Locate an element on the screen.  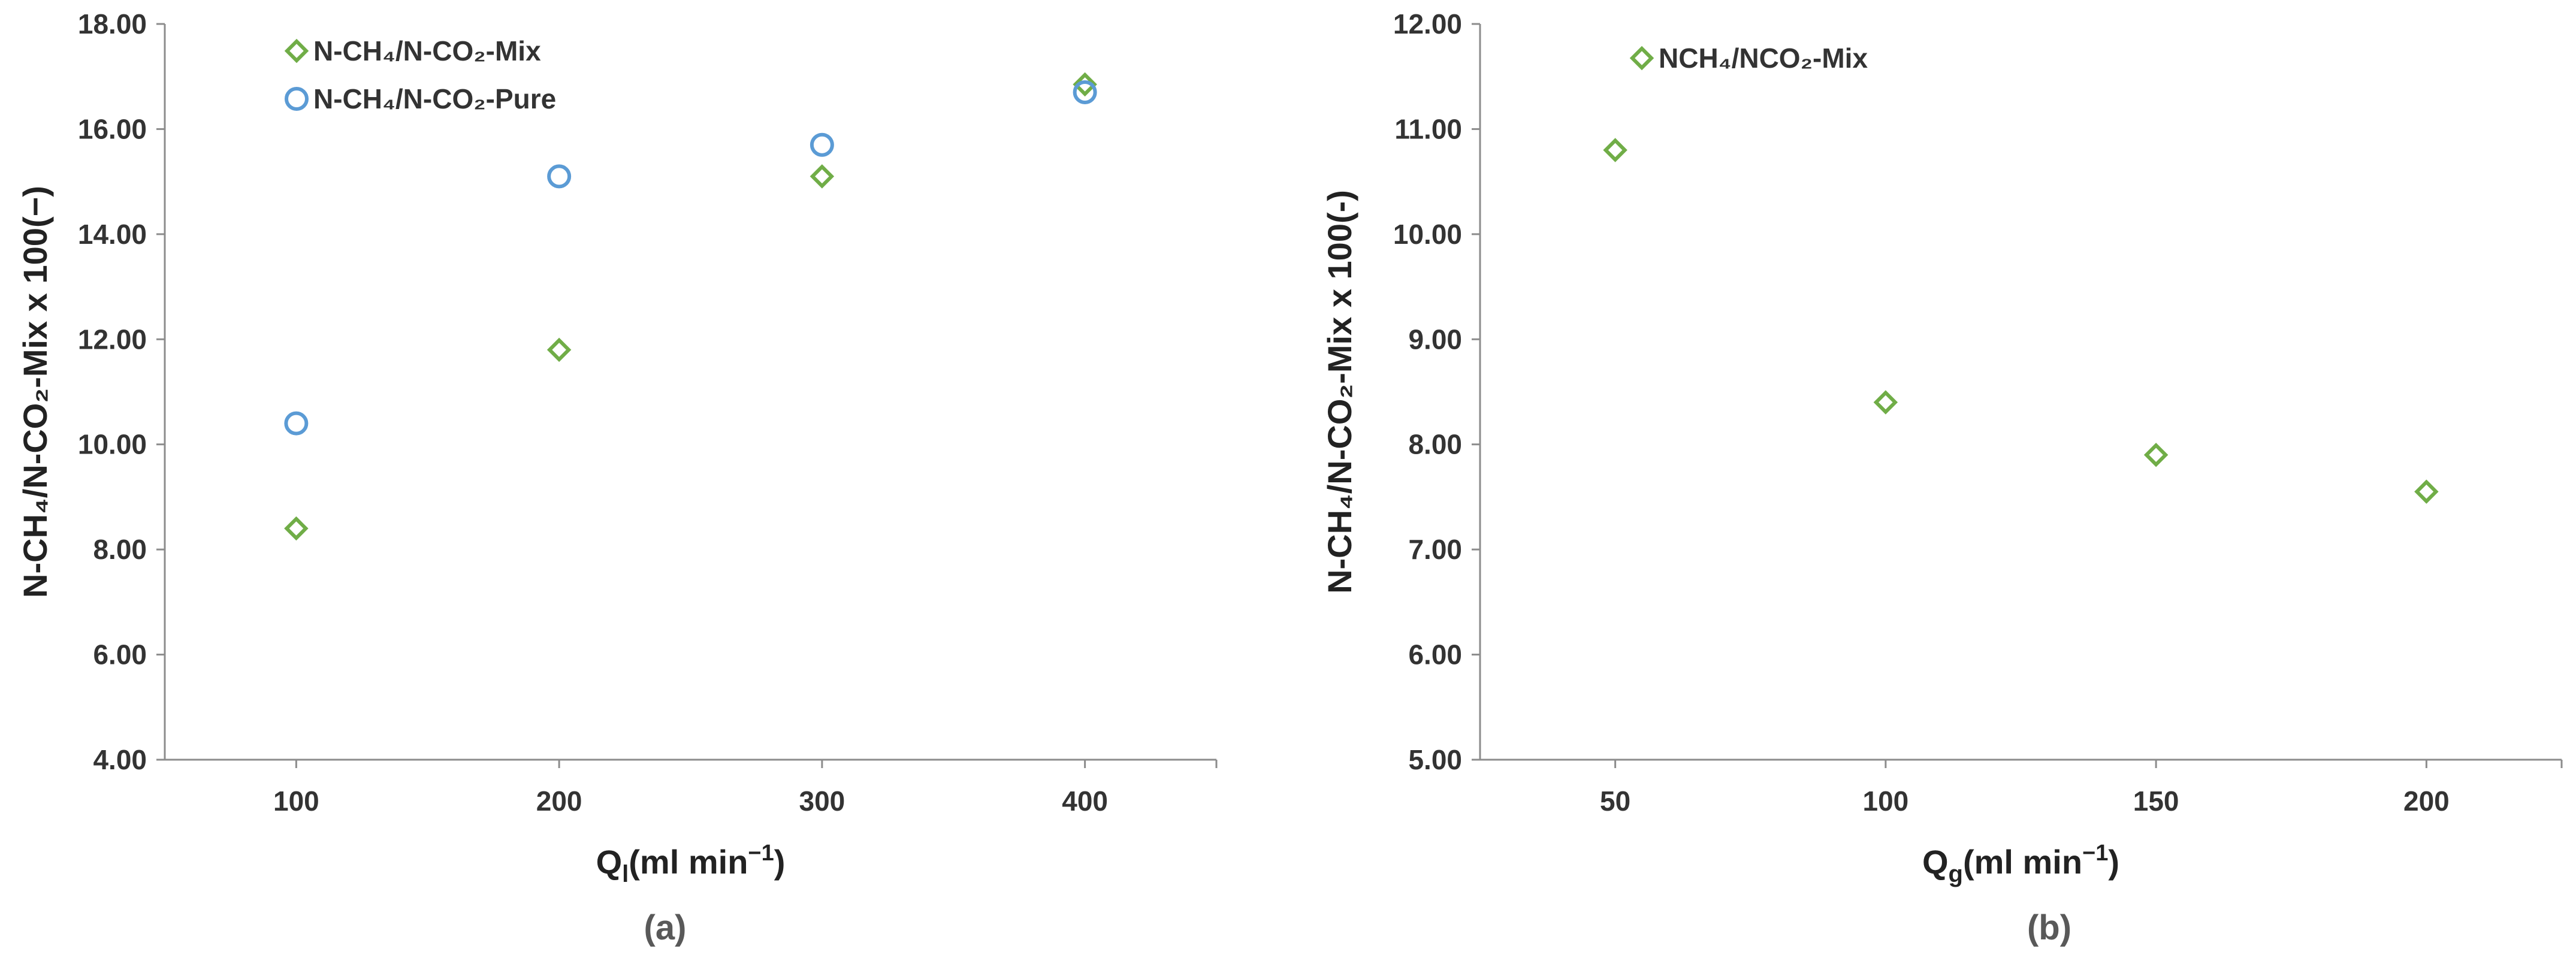
y-tick-label: 7.00 is located at coordinates (1435, 549).